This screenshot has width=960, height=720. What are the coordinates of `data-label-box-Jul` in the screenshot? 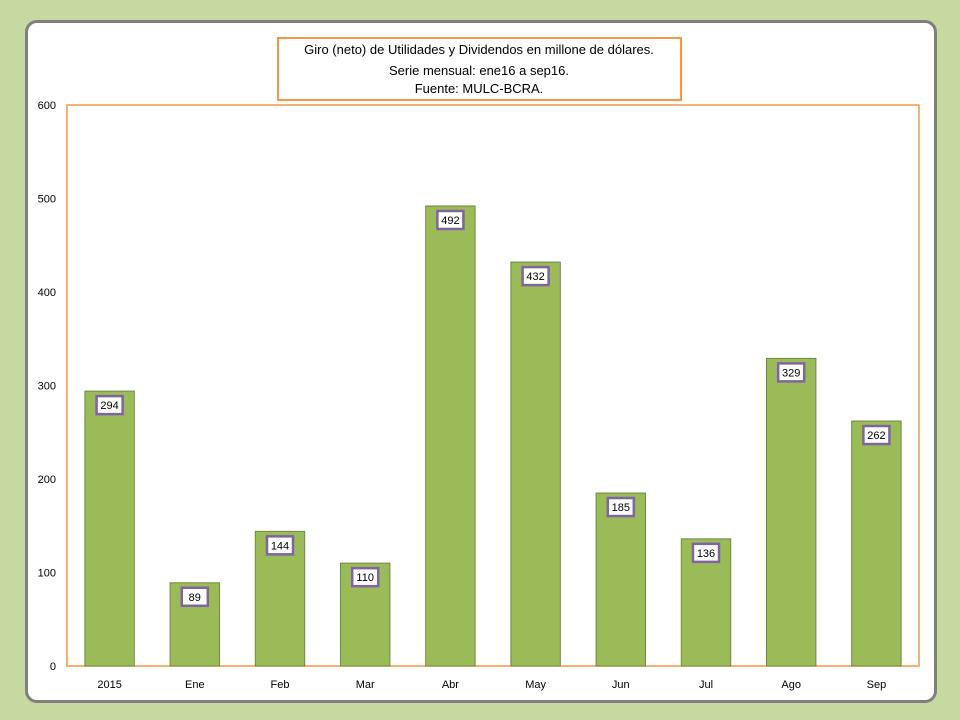 It's located at (706, 553).